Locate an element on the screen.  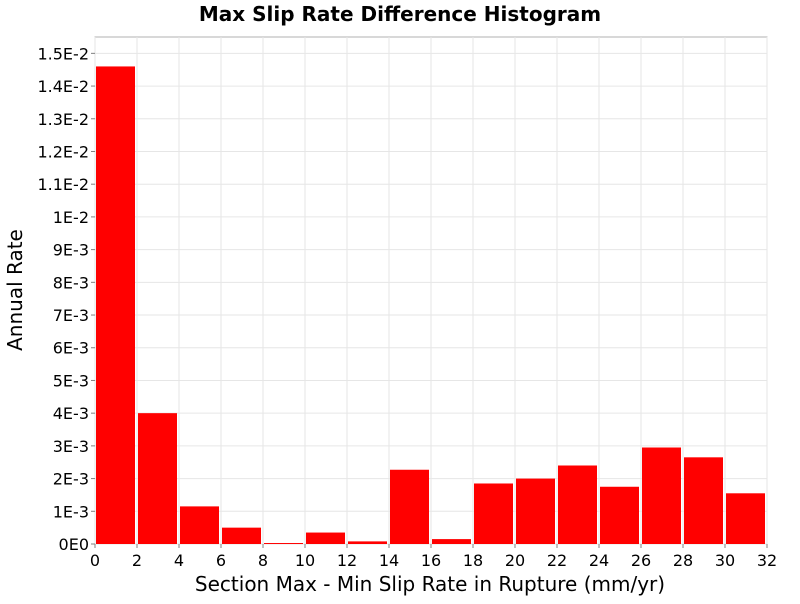
x-tick-label: 0 is located at coordinates (95, 560).